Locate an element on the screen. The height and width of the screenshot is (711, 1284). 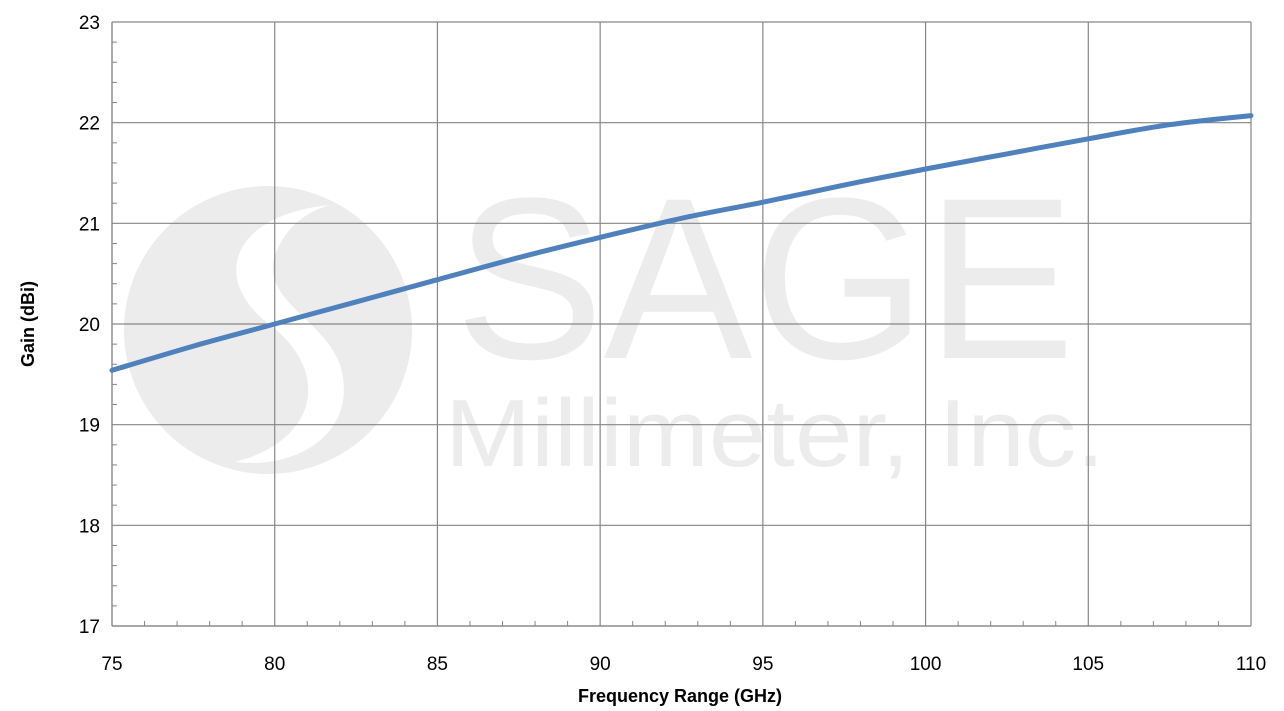
watermark-subtitle: Millimeter, Inc. is located at coordinates (775, 433).